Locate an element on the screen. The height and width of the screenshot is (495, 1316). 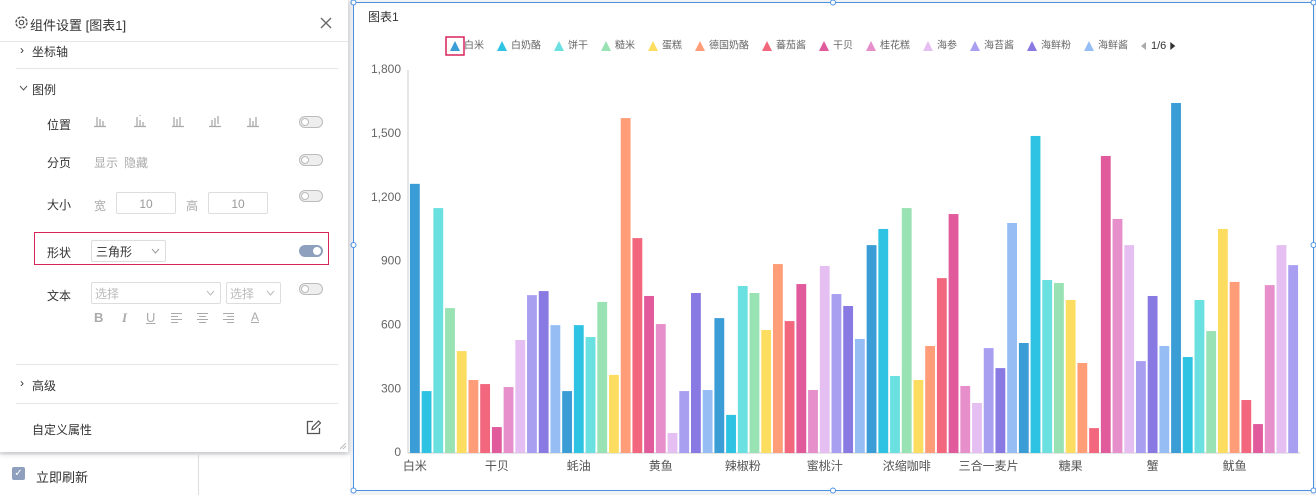
option: 隐藏 is located at coordinates (136, 163).